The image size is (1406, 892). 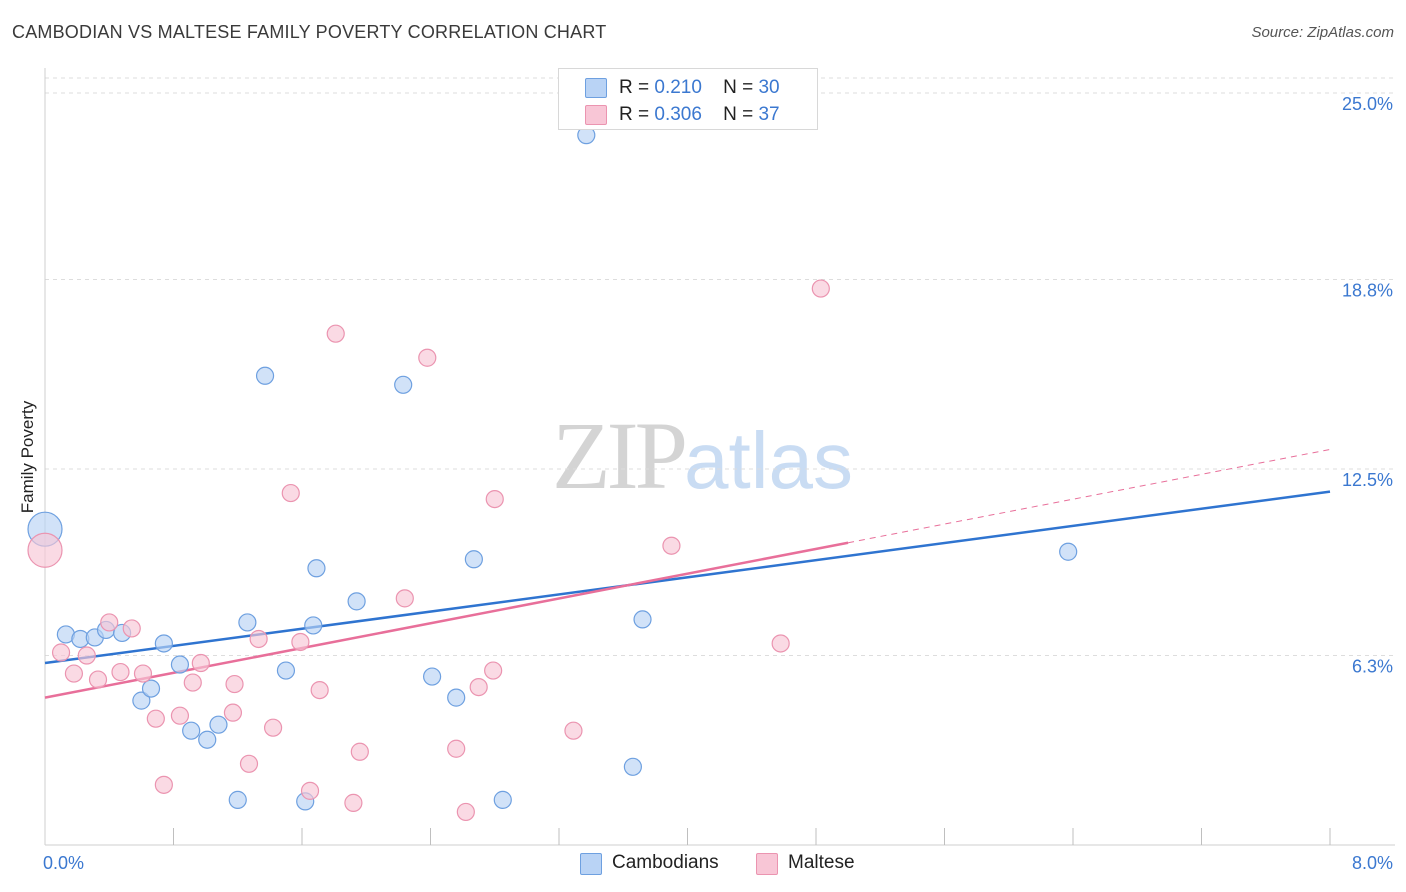 What do you see at coordinates (1367, 104) in the screenshot?
I see `y-tick-label: 25.0%` at bounding box center [1367, 104].